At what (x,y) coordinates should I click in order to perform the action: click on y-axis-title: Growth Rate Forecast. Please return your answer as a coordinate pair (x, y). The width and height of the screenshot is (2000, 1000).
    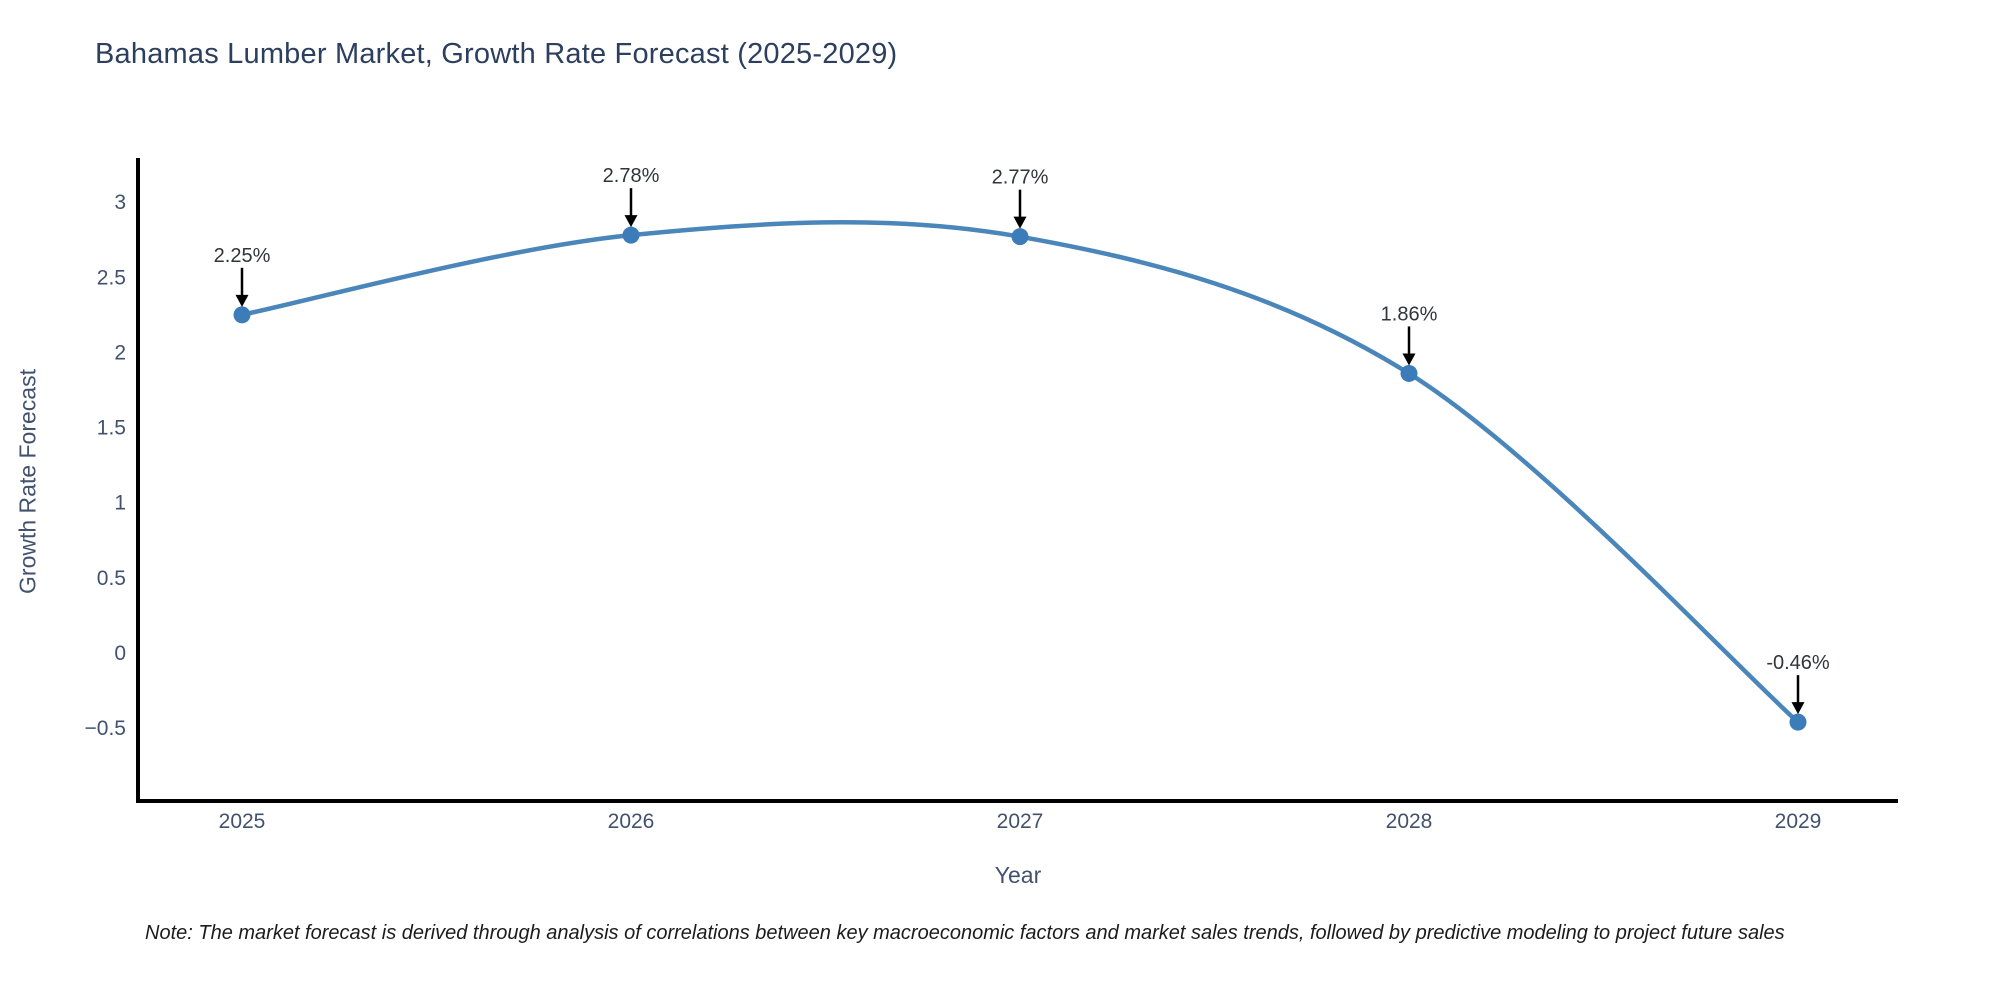
    Looking at the image, I should click on (27, 481).